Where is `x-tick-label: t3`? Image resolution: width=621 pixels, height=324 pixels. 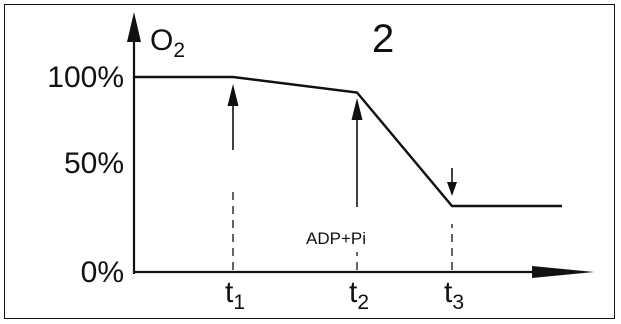
x-tick-label: t3 is located at coordinates (454, 295).